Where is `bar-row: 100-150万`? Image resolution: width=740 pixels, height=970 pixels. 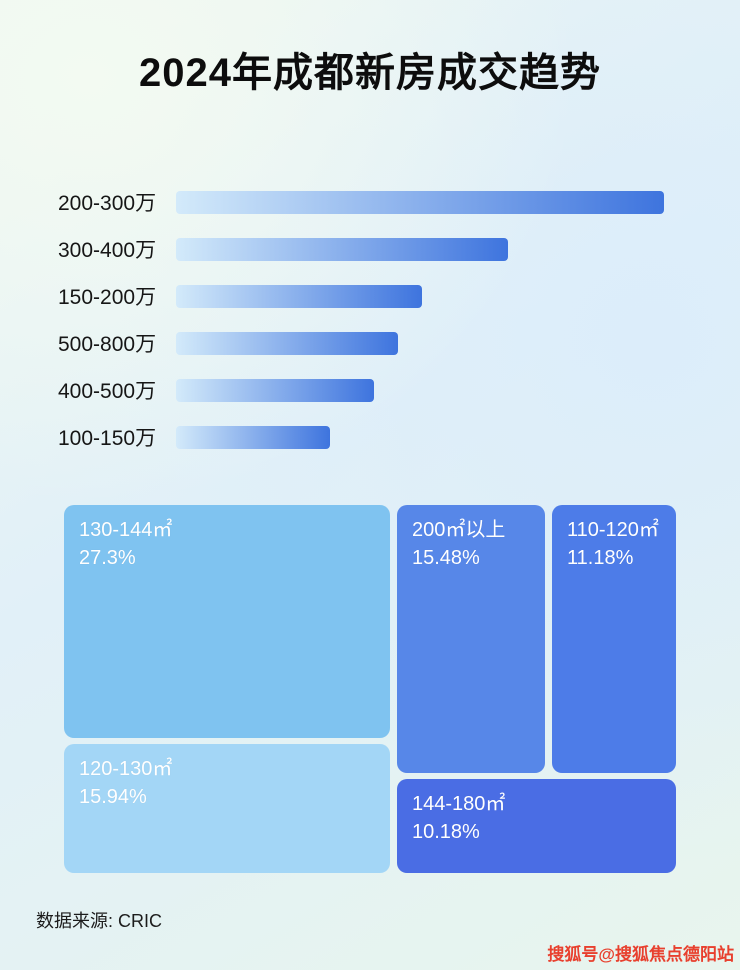 bar-row: 100-150万 is located at coordinates (399, 437).